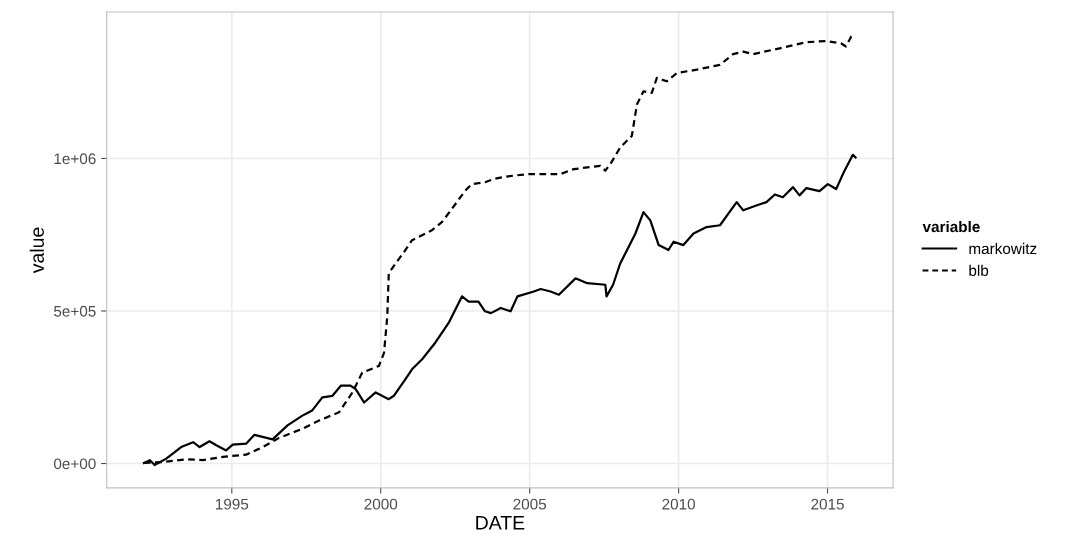 Image resolution: width=1067 pixels, height=547 pixels. Describe the element at coordinates (979, 270) in the screenshot. I see `legend-label: blb` at that location.